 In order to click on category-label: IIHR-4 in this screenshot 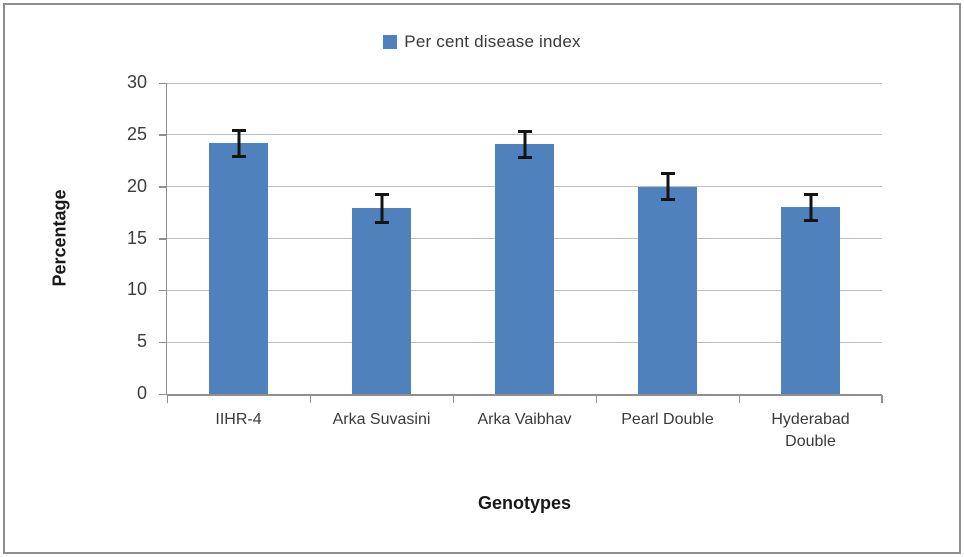, I will do `click(238, 419)`.